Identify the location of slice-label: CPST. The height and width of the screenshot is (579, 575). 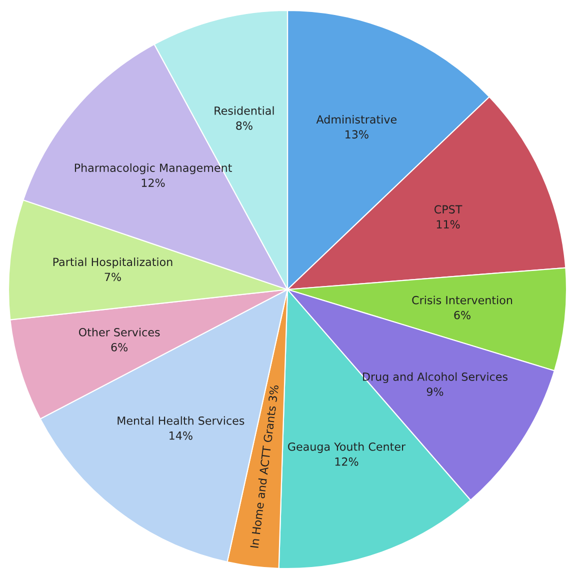
(448, 209).